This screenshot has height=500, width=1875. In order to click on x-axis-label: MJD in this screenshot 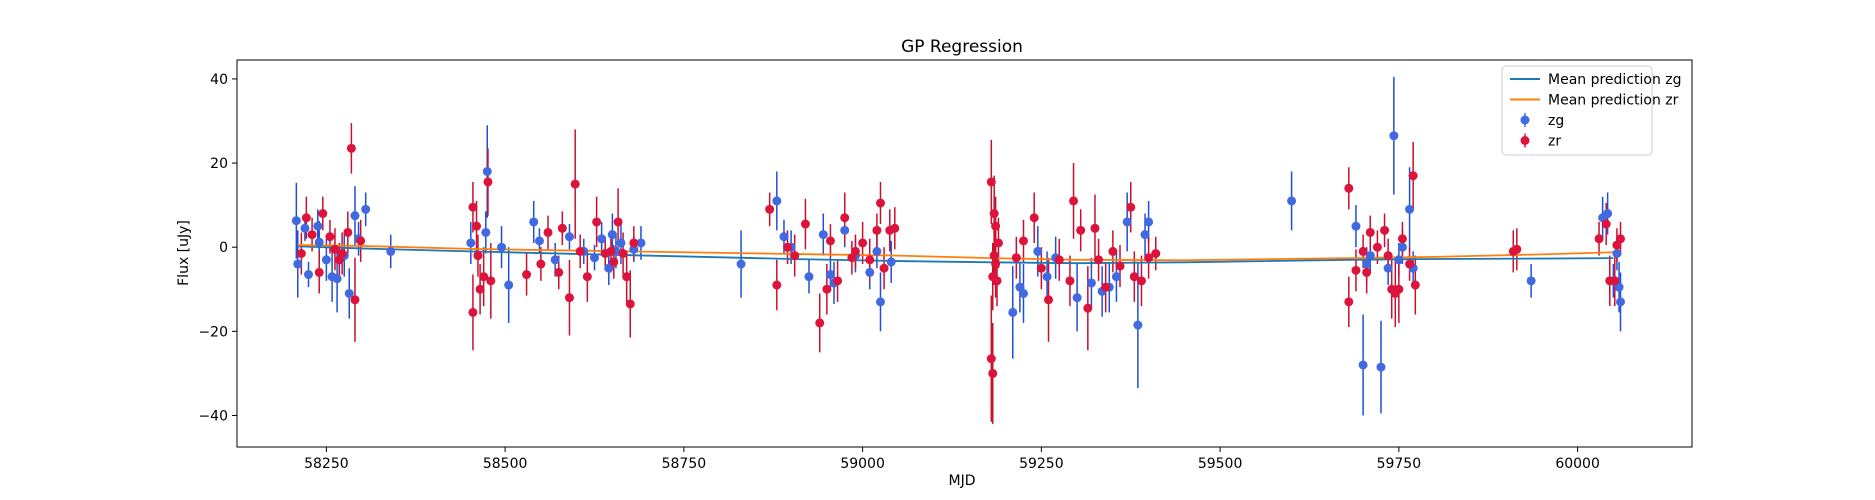, I will do `click(962, 481)`.